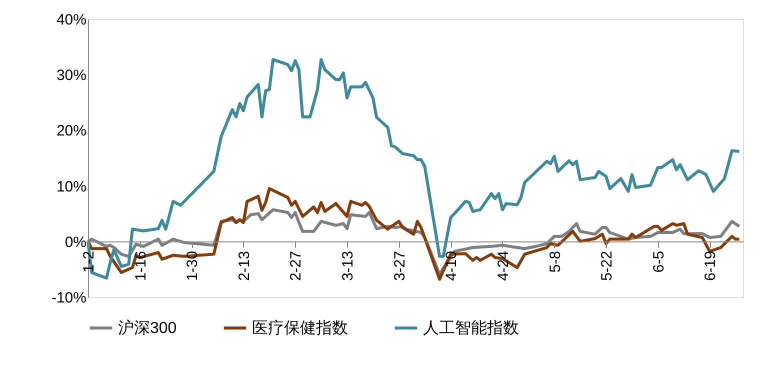 The height and width of the screenshot is (369, 775). What do you see at coordinates (399, 265) in the screenshot?
I see `x-tick-label: 3-27` at bounding box center [399, 265].